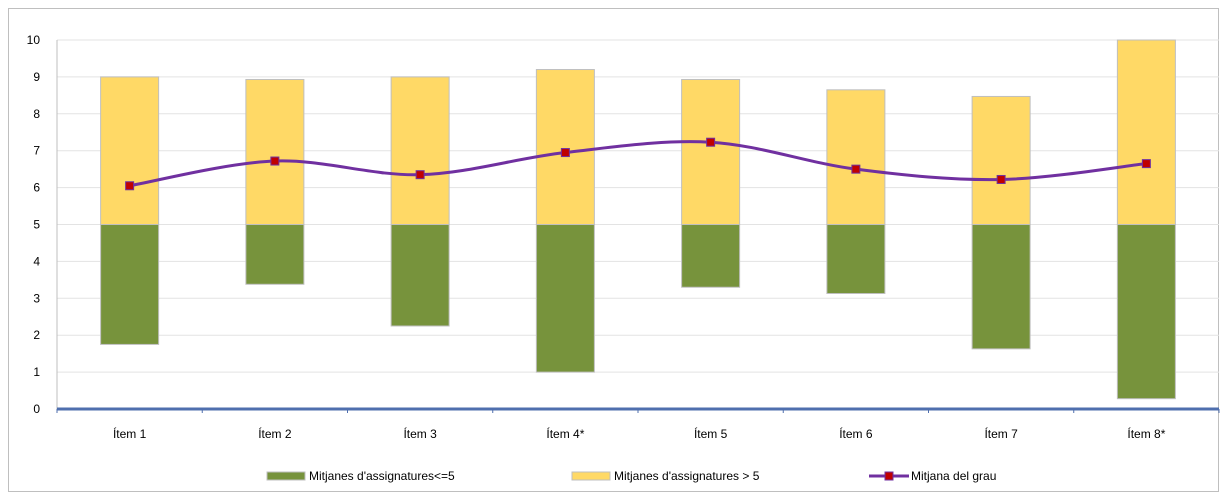 Image resolution: width=1227 pixels, height=496 pixels. What do you see at coordinates (382, 476) in the screenshot?
I see `legend-label: Mitjanes d'assignatures<=5` at bounding box center [382, 476].